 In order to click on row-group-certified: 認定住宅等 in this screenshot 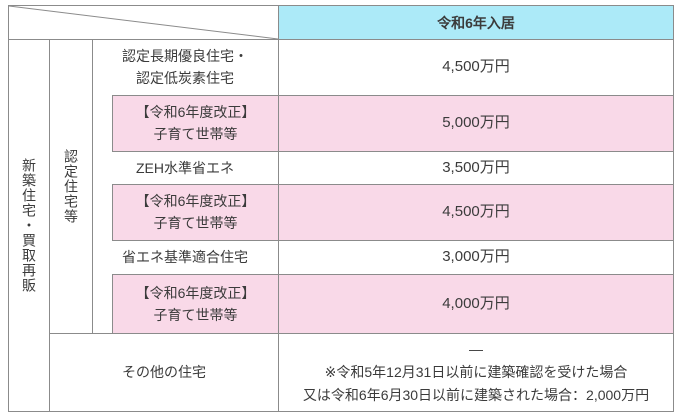, I will do `click(71, 186)`.